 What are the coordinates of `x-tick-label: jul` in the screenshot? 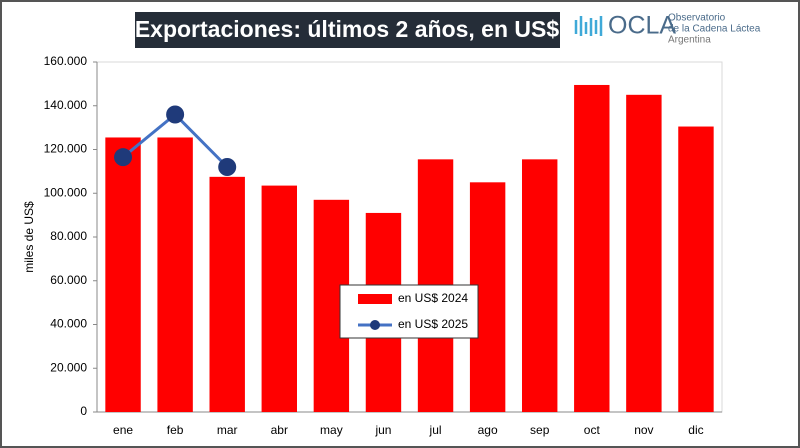 It's located at (435, 430).